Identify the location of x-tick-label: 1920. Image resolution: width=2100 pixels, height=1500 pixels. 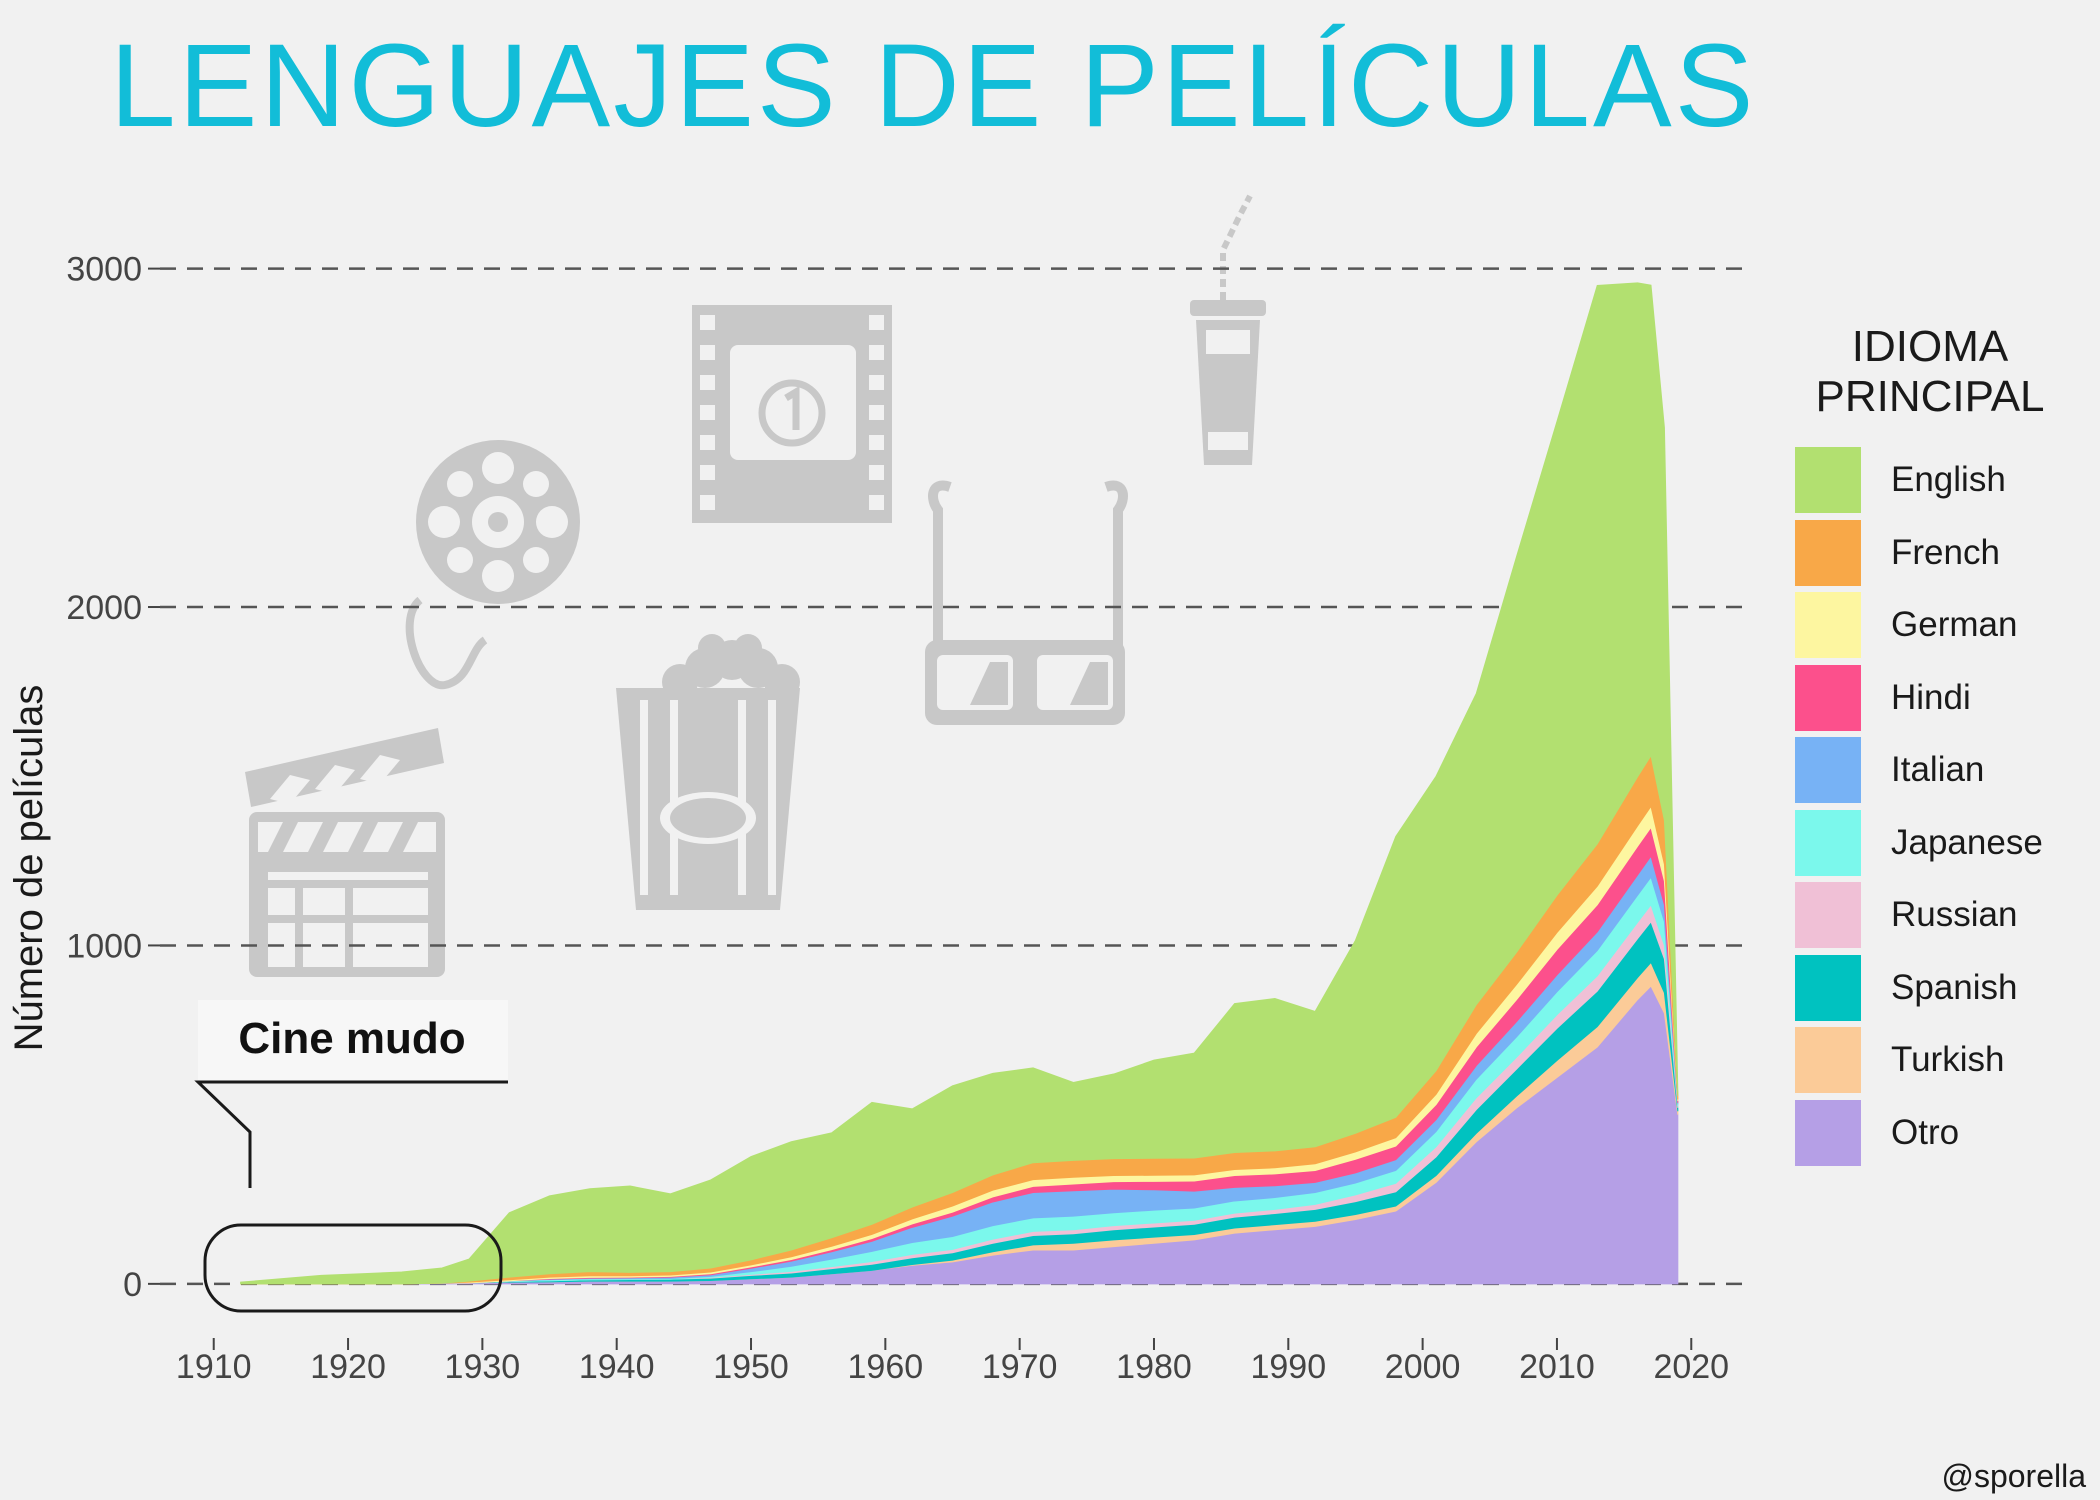
(348, 1367).